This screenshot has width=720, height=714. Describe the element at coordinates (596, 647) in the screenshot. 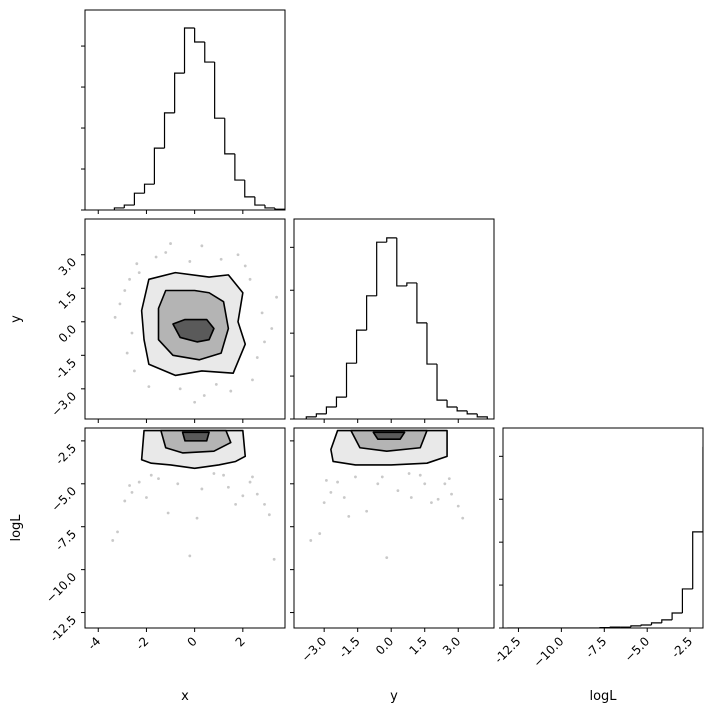

I see `x-tick-label: -7.5` at that location.